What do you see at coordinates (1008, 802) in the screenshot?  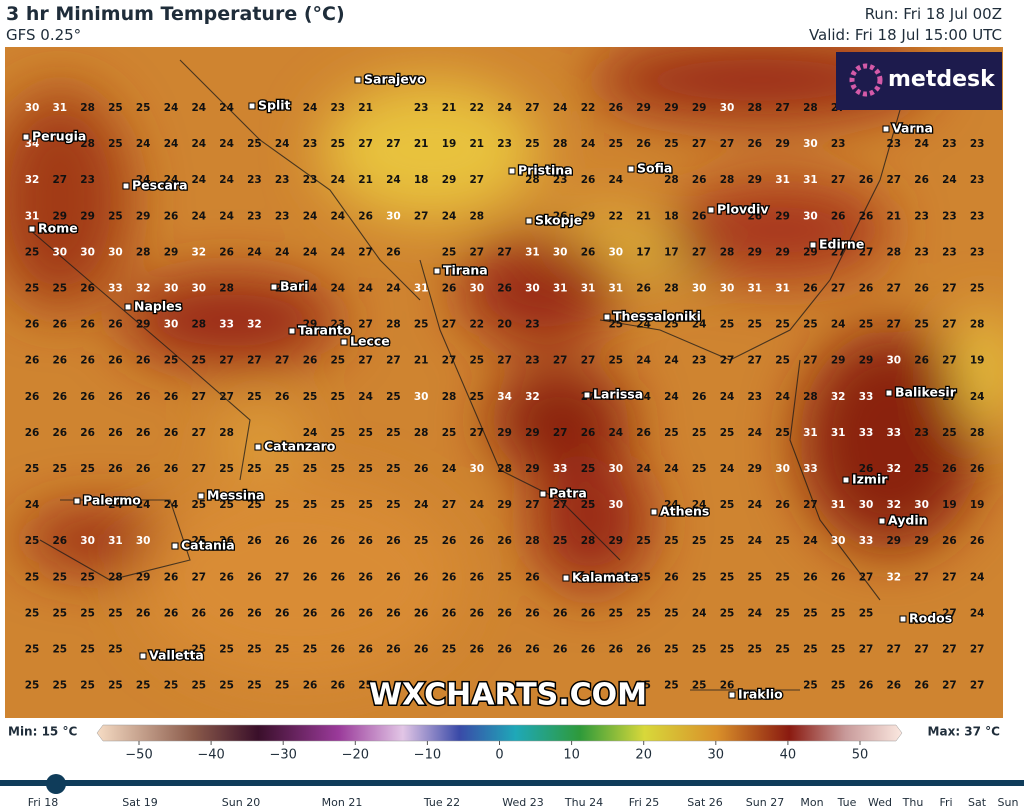 I see `timeline-day: Sun` at bounding box center [1008, 802].